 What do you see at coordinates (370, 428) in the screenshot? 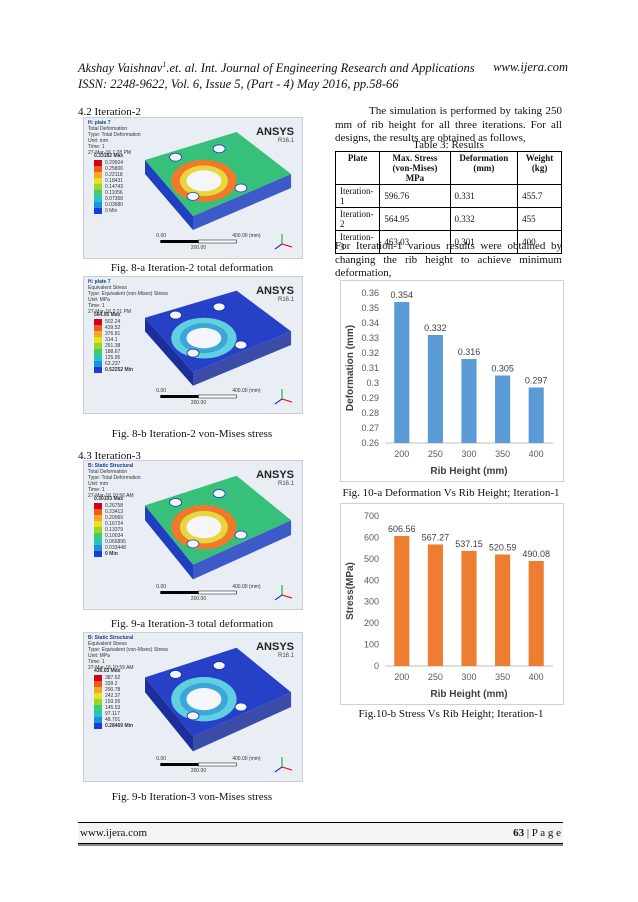
I see `y-tick-label: 0.27` at bounding box center [370, 428].